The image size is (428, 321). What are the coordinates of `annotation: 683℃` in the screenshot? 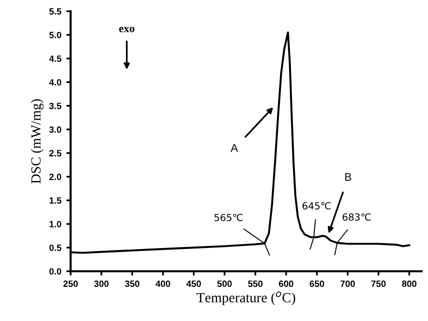 It's located at (356, 217).